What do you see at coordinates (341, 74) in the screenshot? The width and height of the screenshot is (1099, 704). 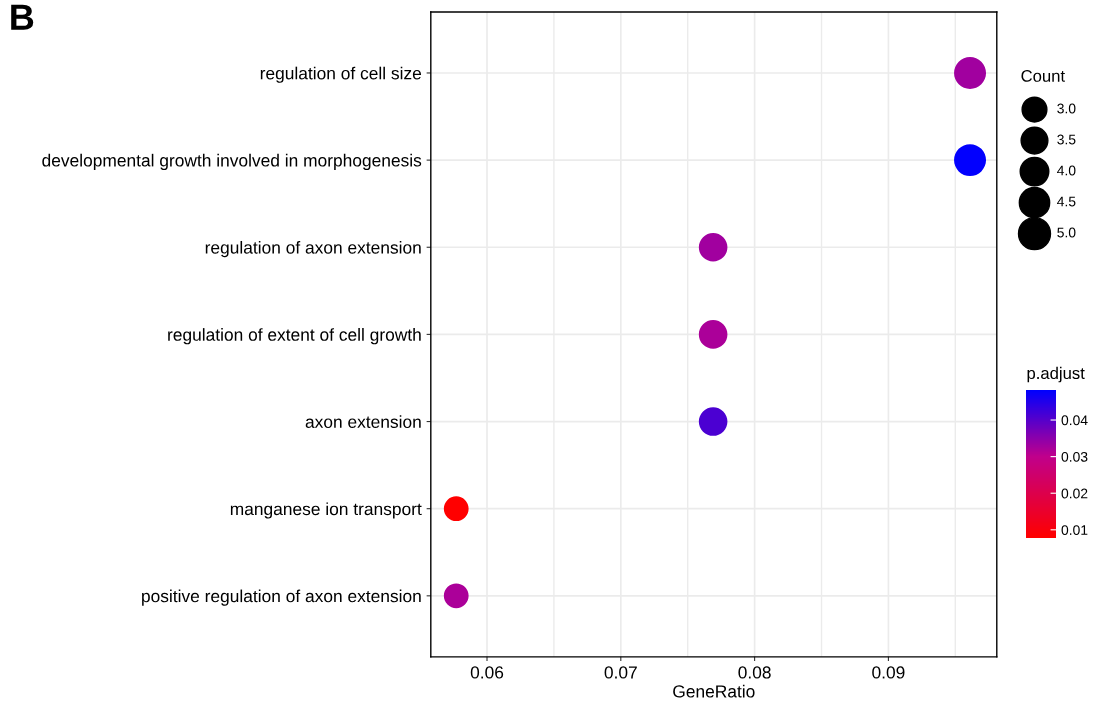 I see `y-tick-label: regulation of cell size` at bounding box center [341, 74].